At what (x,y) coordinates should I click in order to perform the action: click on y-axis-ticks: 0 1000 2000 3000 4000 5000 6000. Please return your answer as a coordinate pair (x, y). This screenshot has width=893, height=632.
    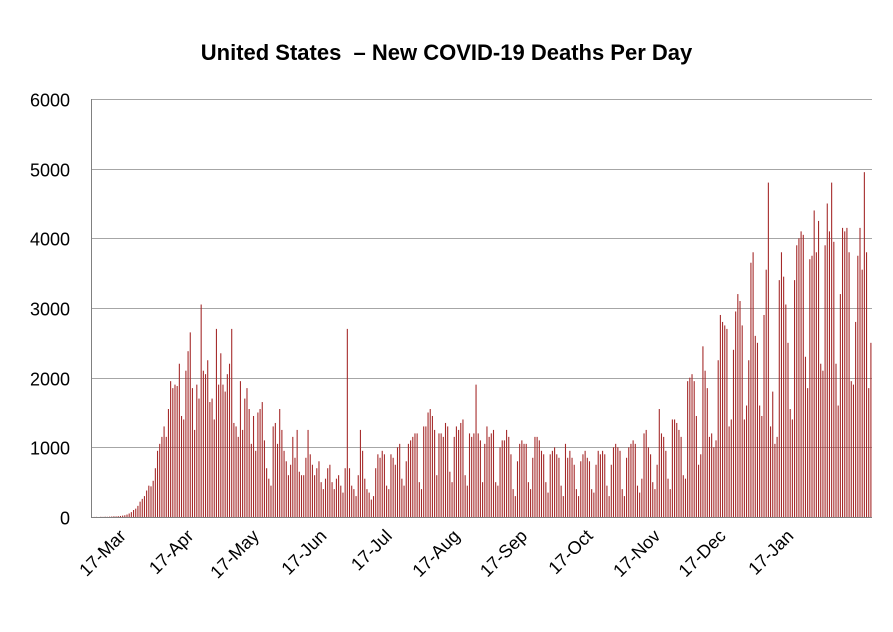
    Looking at the image, I should click on (50, 310).